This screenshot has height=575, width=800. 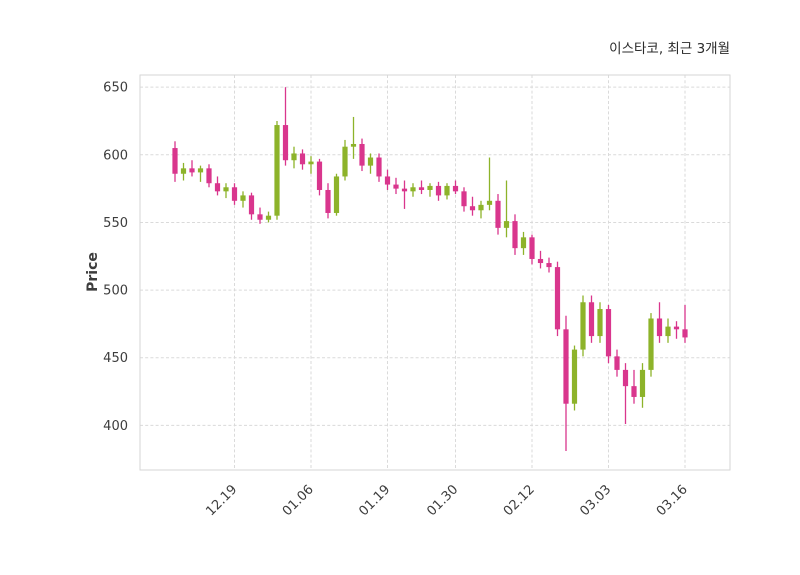 What do you see at coordinates (374, 500) in the screenshot?
I see `x-tick-label: 01.19` at bounding box center [374, 500].